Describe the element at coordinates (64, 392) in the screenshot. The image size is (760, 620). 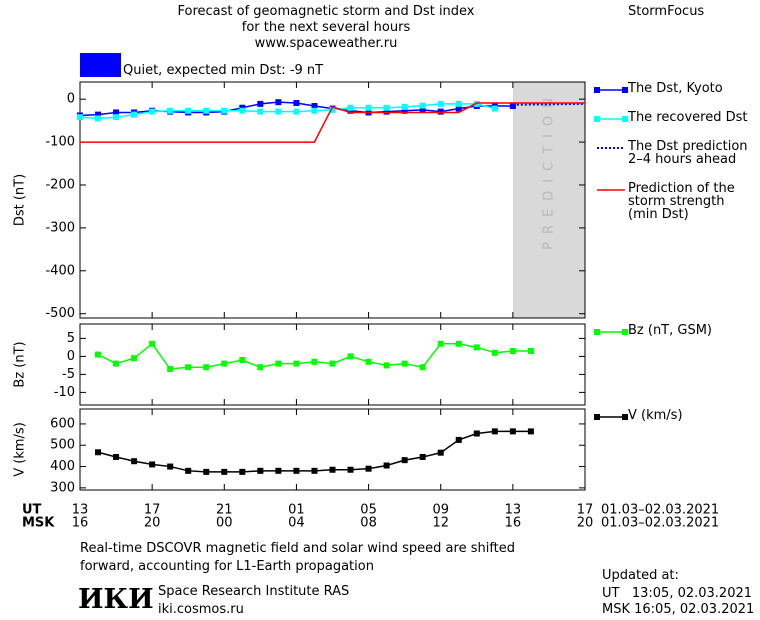
I see `y-tick-label: -10` at that location.